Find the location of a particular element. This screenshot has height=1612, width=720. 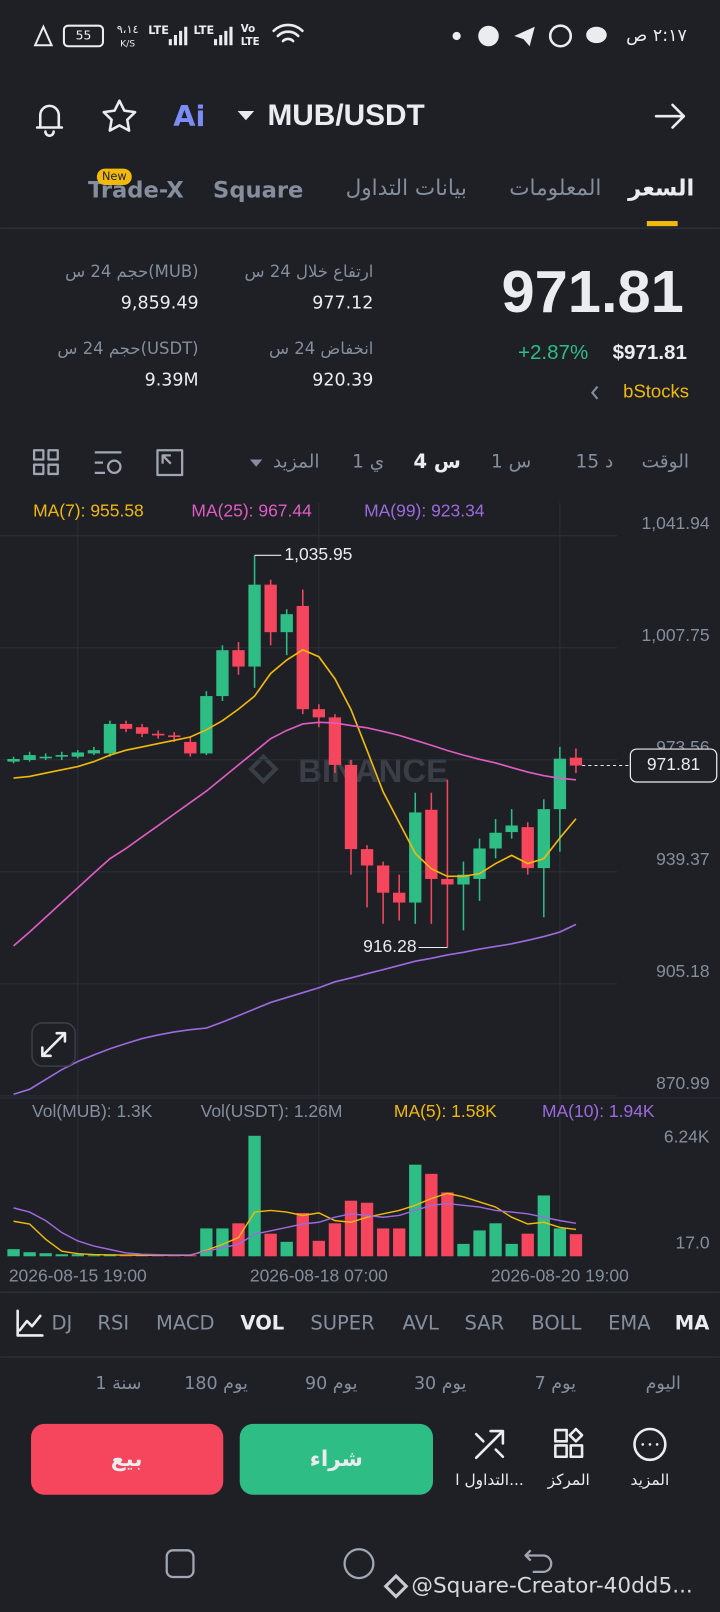

volte-bottom: LTE is located at coordinates (250, 42).